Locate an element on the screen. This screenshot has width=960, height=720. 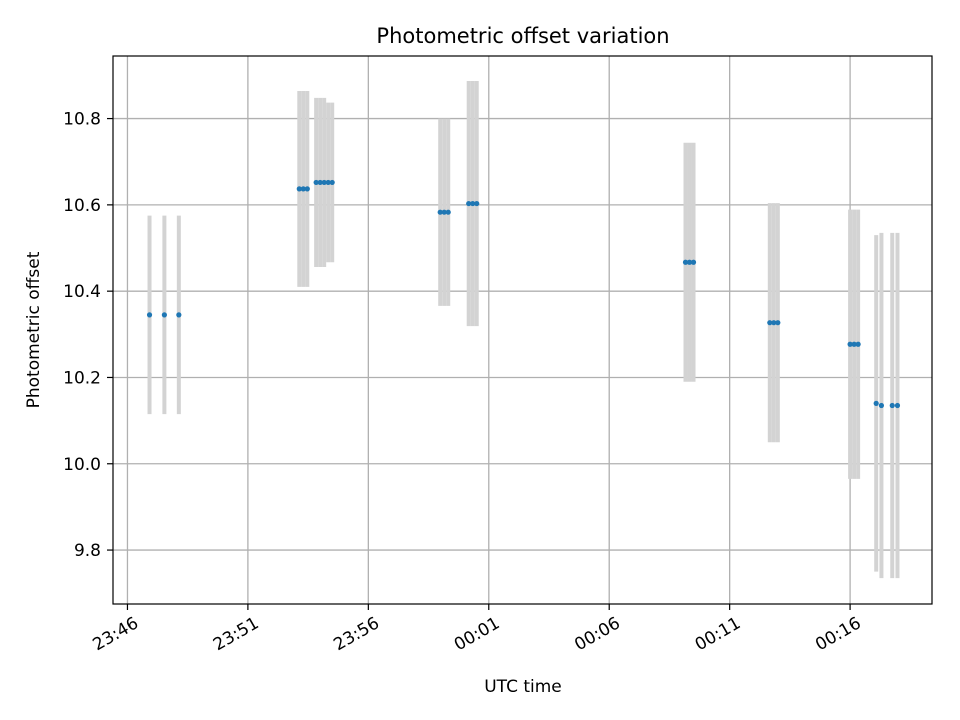
chart-title: Photometric offset variation is located at coordinates (522, 36).